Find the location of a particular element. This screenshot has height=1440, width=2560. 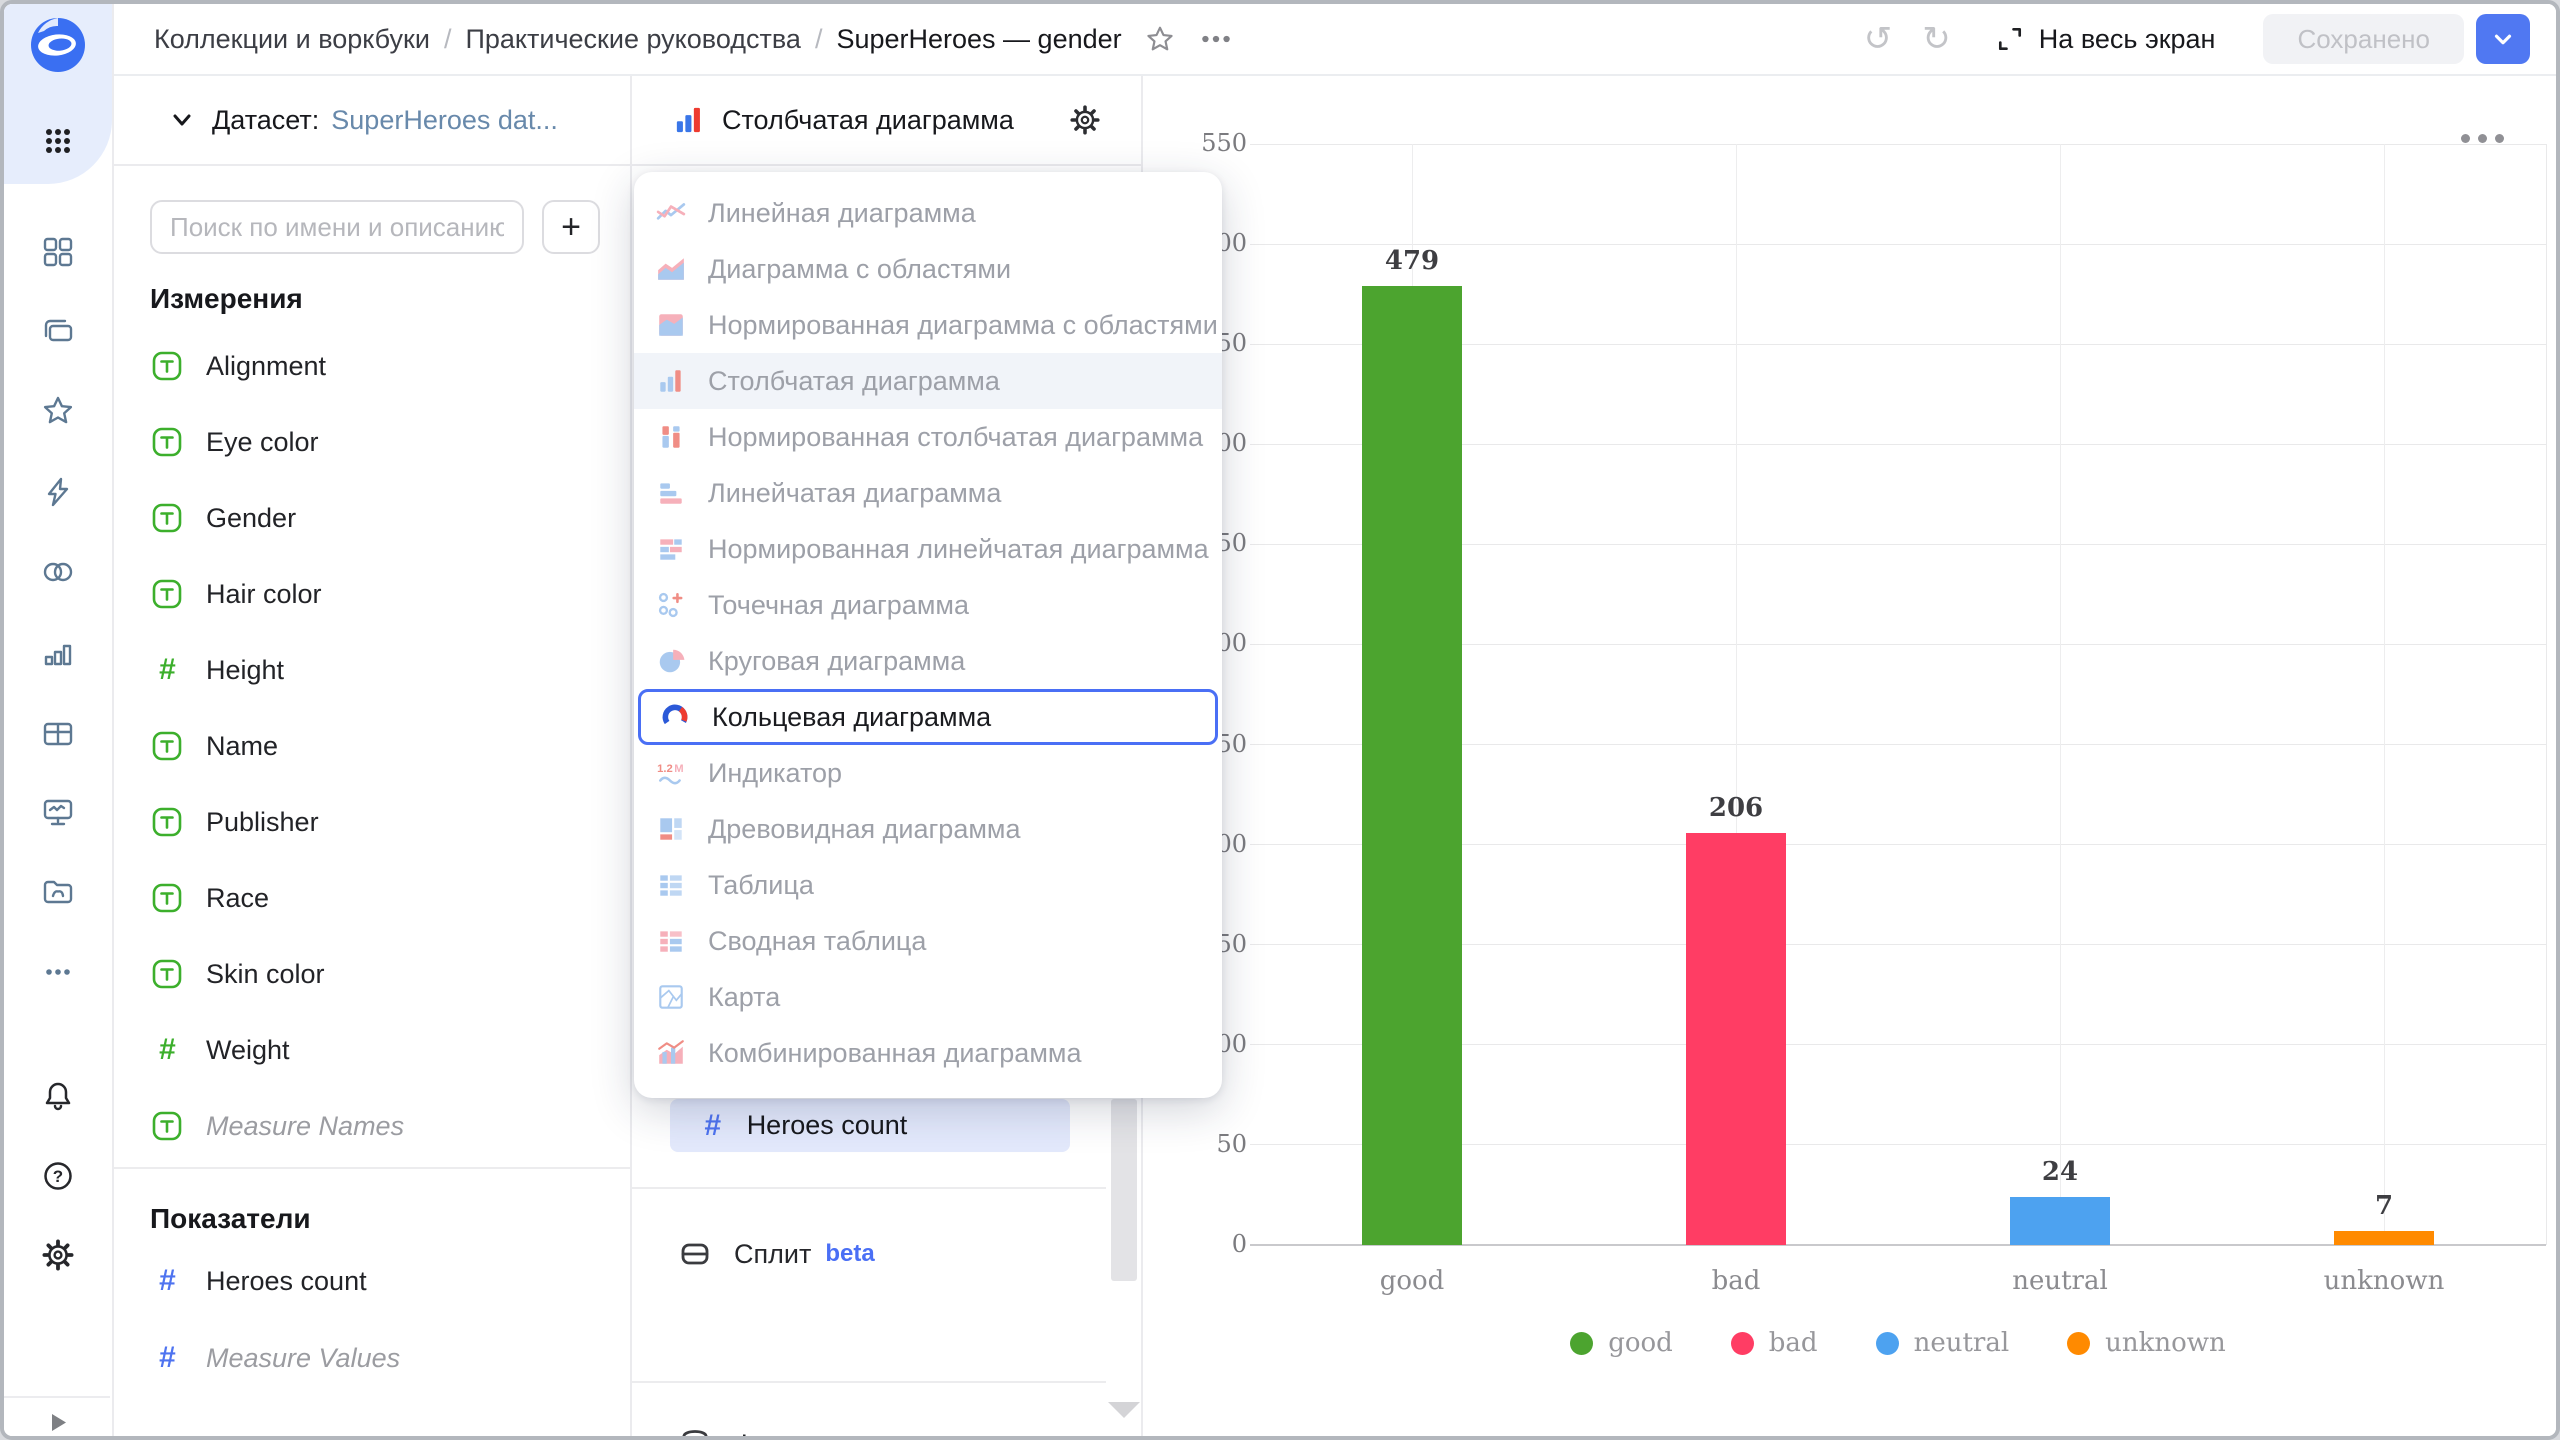

legend-item-bad: bad is located at coordinates (1774, 1343).